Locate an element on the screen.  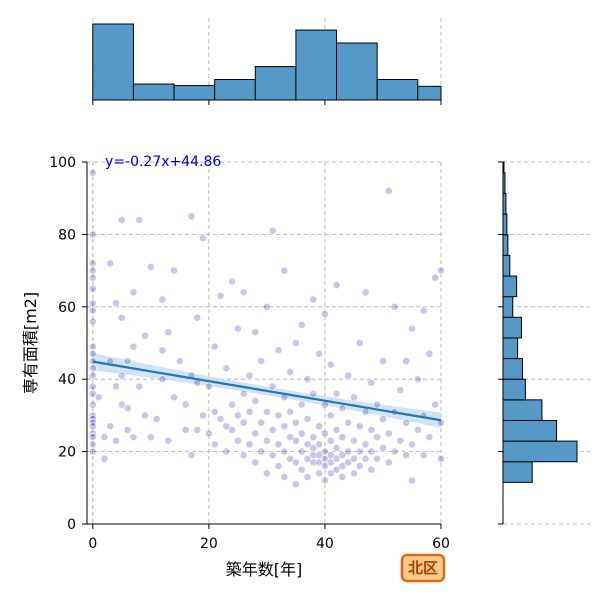
x-tick-label: 0 is located at coordinates (92, 544).